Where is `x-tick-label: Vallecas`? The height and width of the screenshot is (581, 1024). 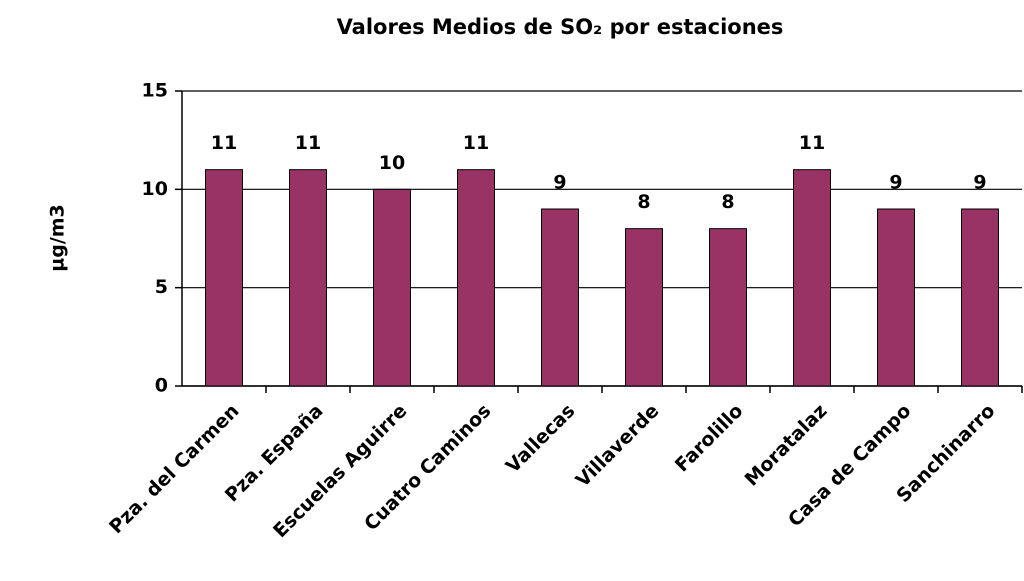
x-tick-label: Vallecas is located at coordinates (541, 439).